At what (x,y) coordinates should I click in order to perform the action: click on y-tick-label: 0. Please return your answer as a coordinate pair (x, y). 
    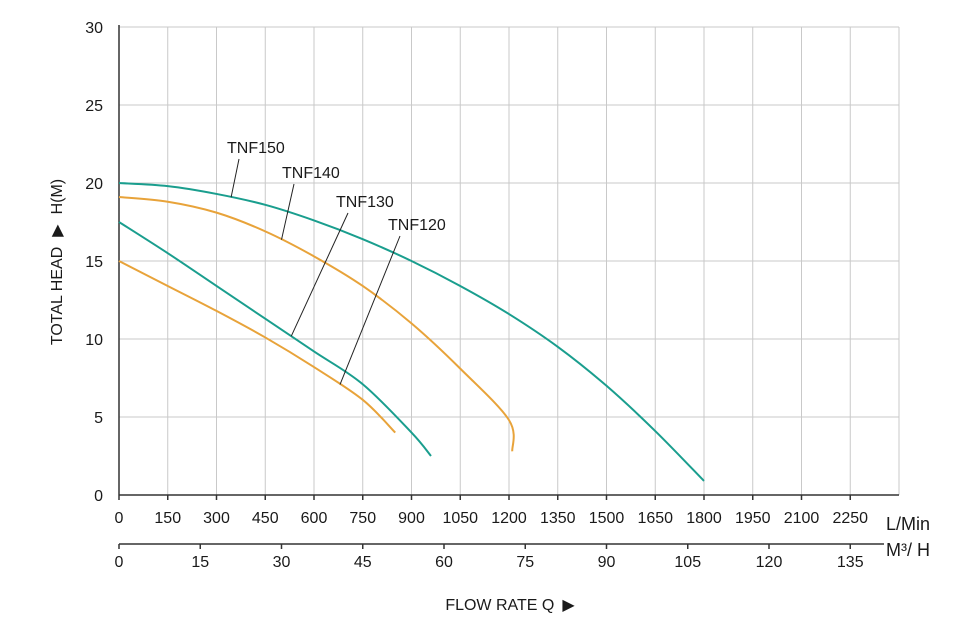
    Looking at the image, I should click on (98, 496).